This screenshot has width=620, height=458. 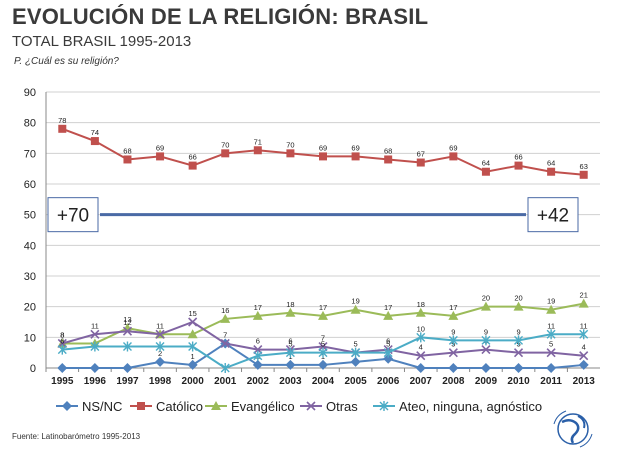 I want to click on source-note: Fuente: Latinobarómetro 1995-2013, so click(x=76, y=436).